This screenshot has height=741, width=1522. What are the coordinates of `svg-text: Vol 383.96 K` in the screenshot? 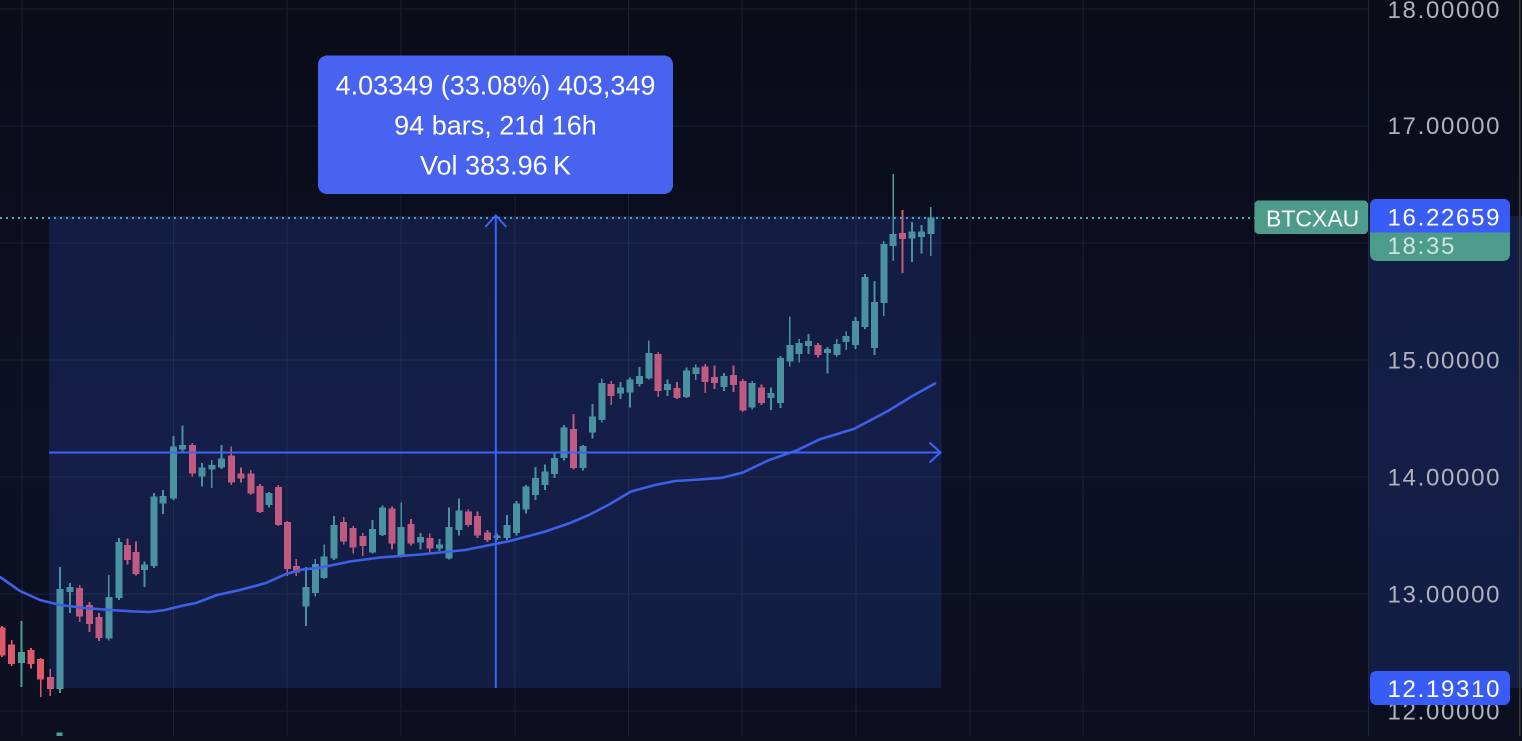 It's located at (495, 166).